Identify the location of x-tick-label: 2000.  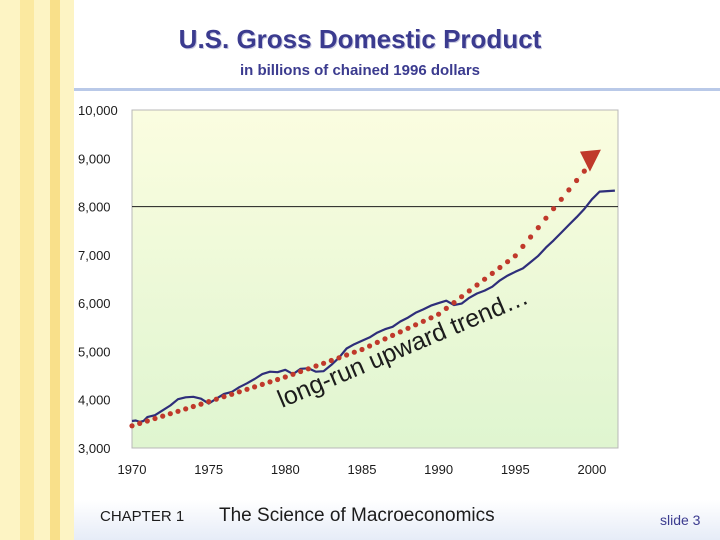
(591, 469).